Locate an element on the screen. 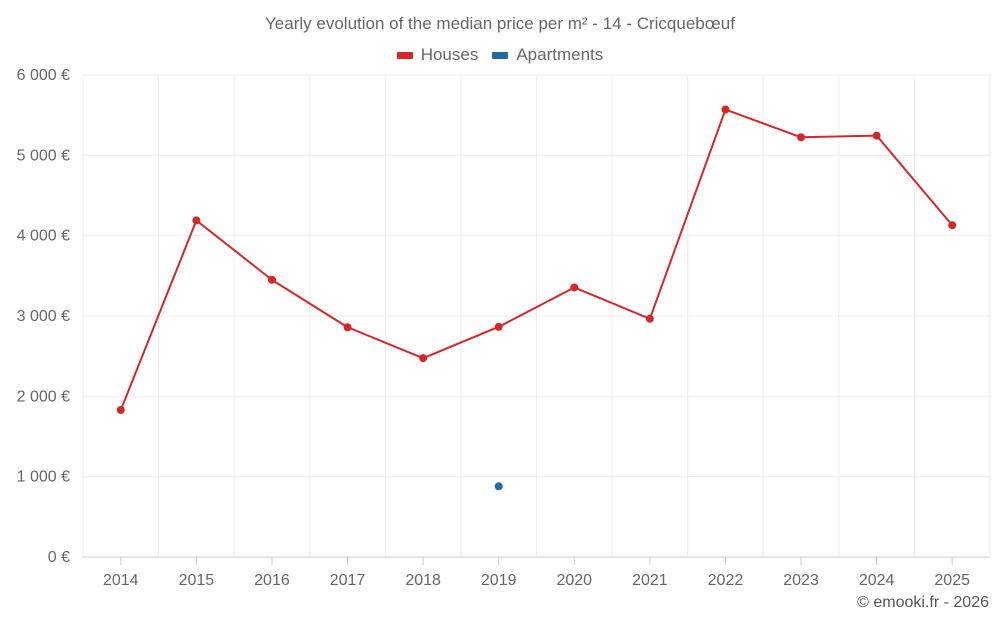 The height and width of the screenshot is (625, 1000). legend-swatch-apartments is located at coordinates (500, 55).